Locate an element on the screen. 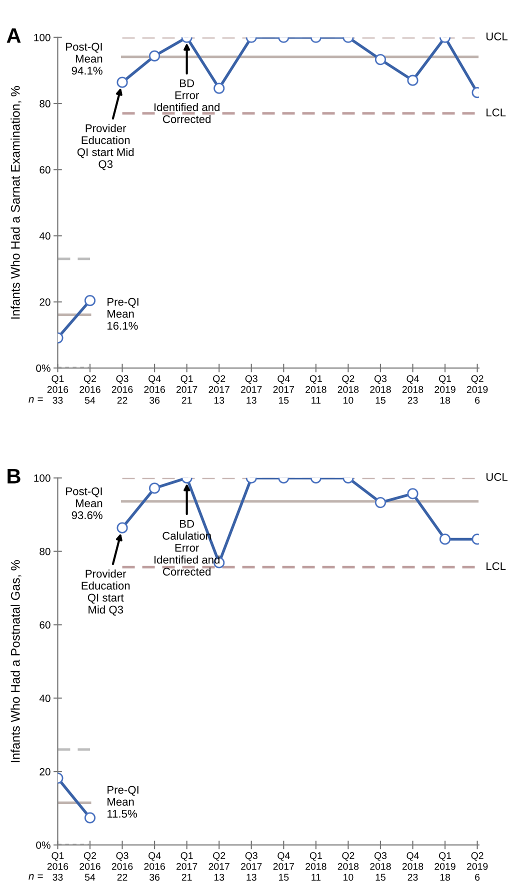 This screenshot has height=890, width=520. series-label: Pre-QI Mean 16.1% is located at coordinates (123, 314).